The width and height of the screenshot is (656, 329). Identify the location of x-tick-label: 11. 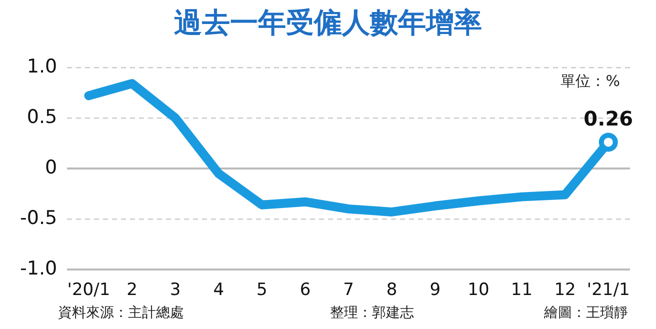
(521, 290).